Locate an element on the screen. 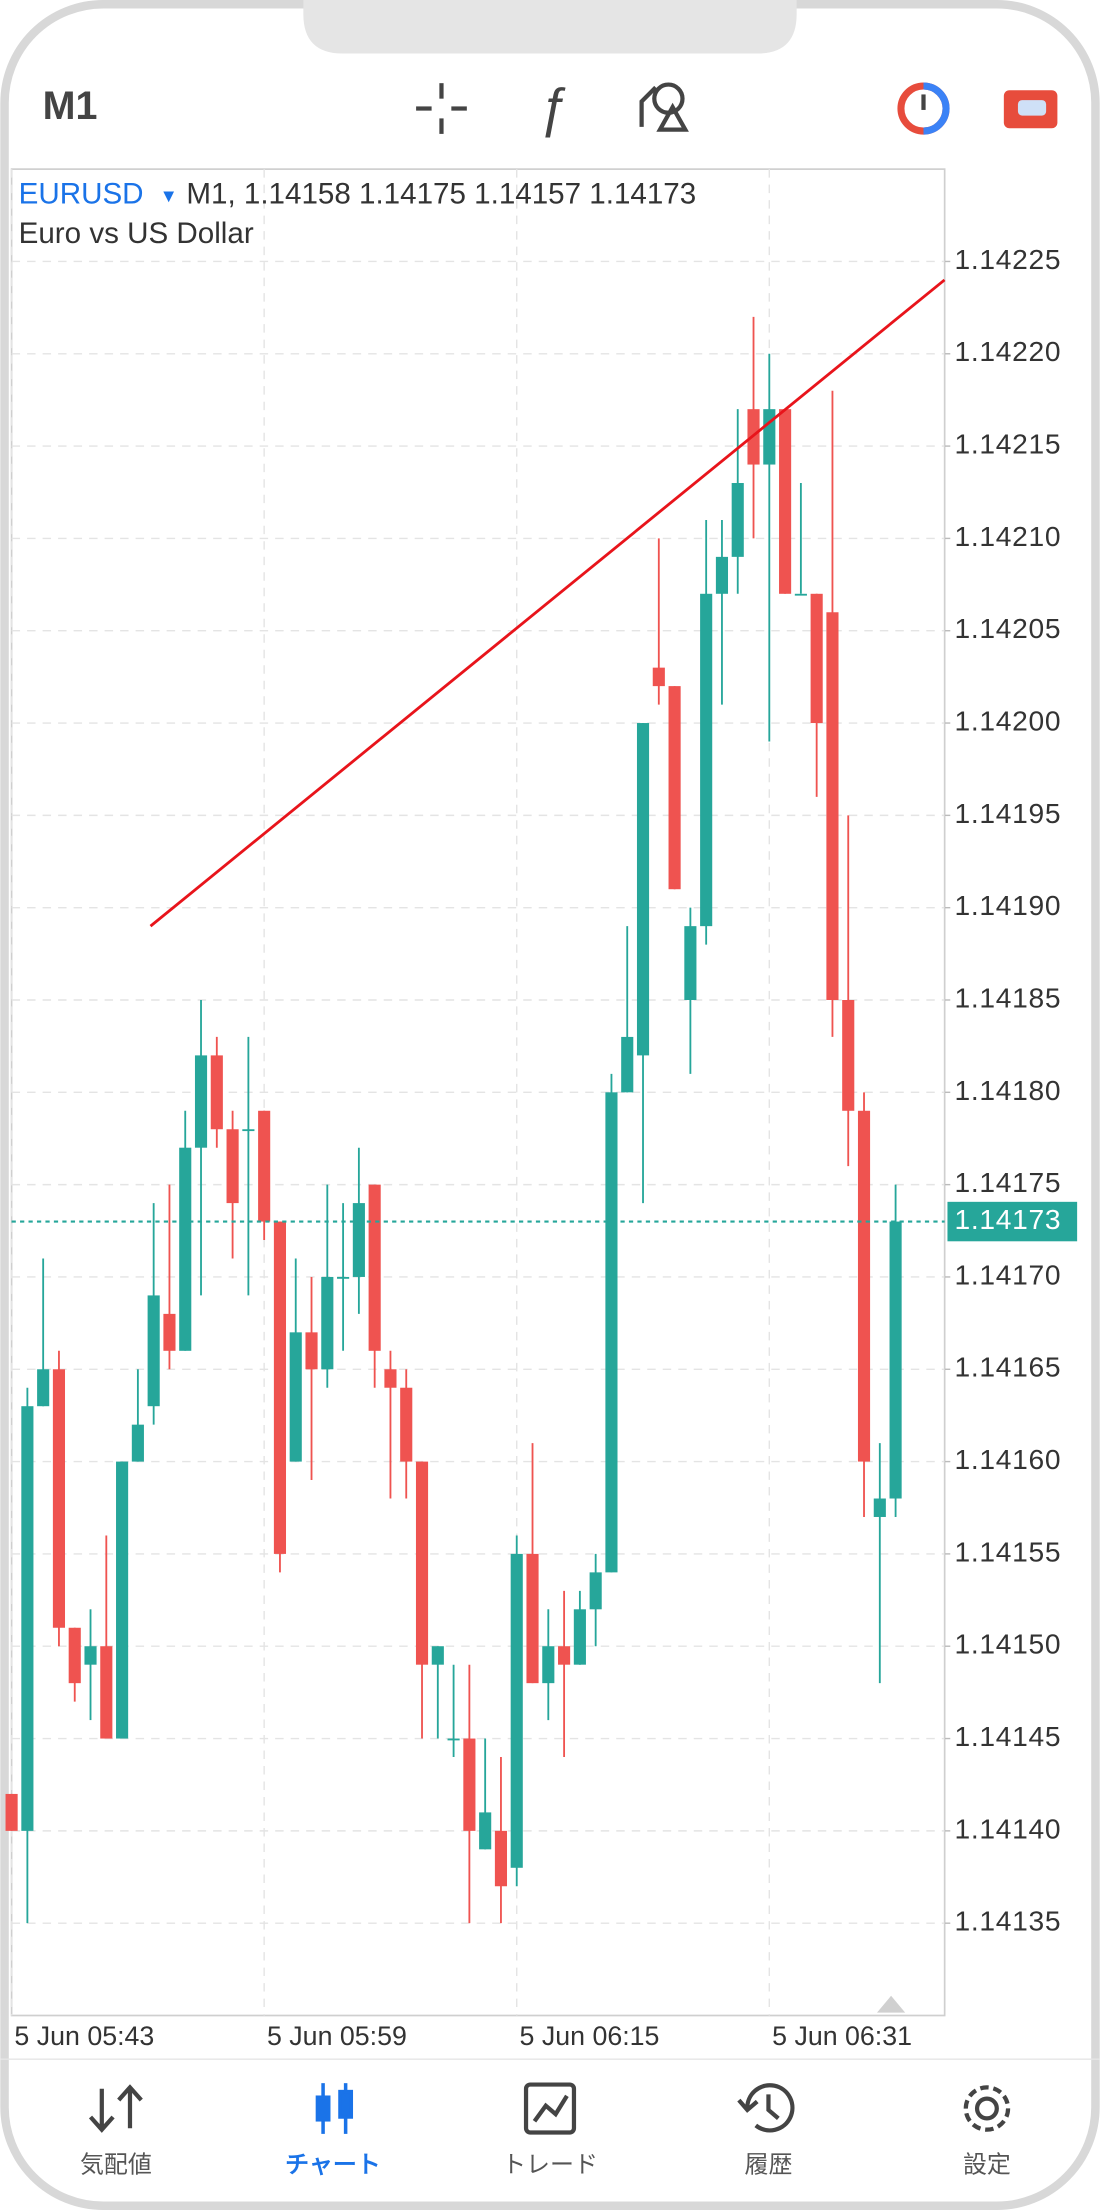  tab-label: 設定 is located at coordinates (987, 2165).